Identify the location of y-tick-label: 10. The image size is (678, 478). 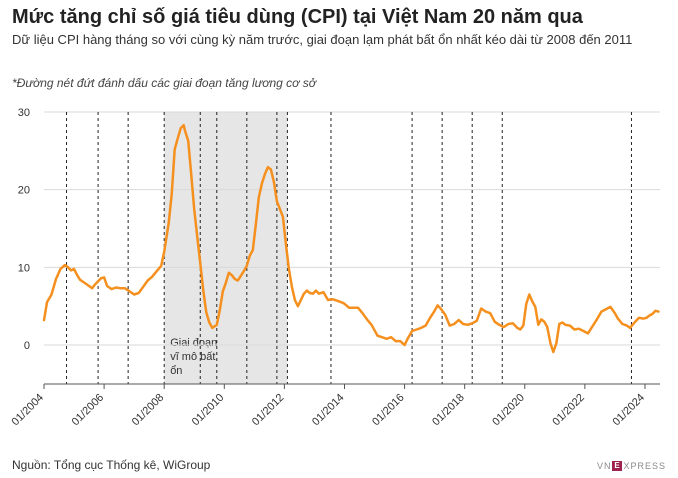
(24, 268).